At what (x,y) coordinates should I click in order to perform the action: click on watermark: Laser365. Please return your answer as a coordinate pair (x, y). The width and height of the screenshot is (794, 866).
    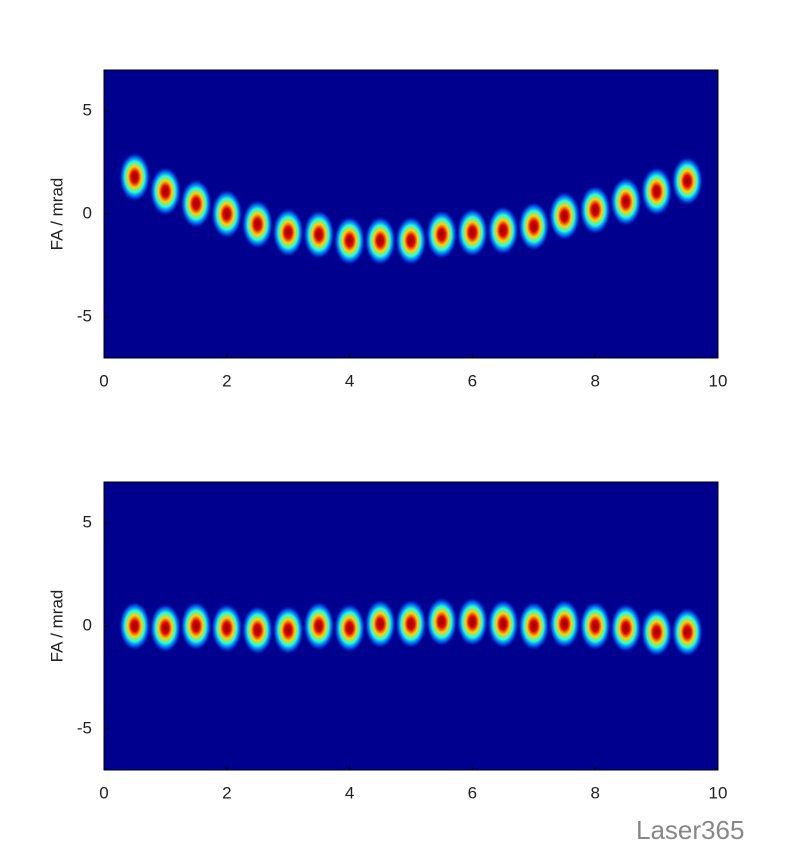
    Looking at the image, I should click on (690, 830).